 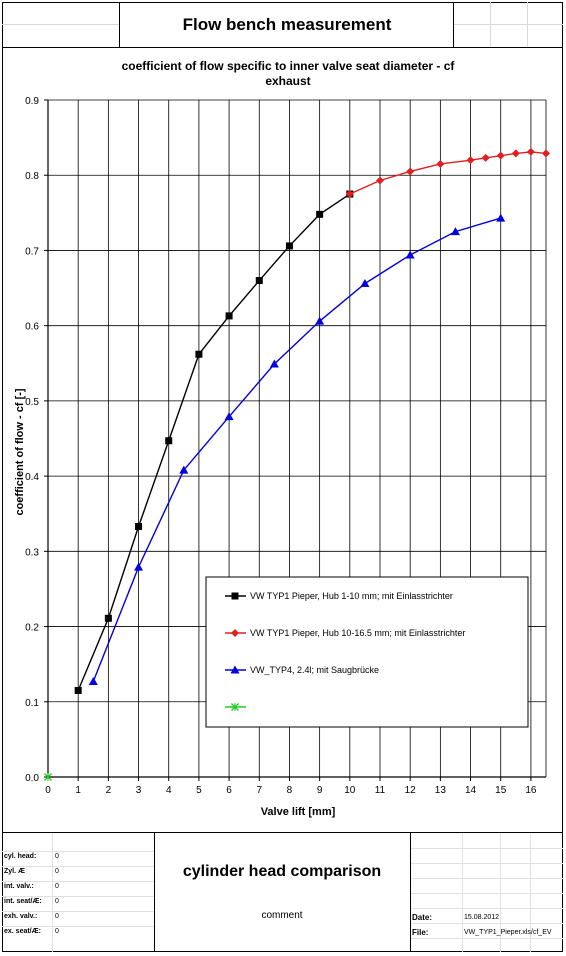 What do you see at coordinates (314, 670) in the screenshot?
I see `legend-entry-label: VW_TYP4, 2.4l; mit Saugbrücke` at bounding box center [314, 670].